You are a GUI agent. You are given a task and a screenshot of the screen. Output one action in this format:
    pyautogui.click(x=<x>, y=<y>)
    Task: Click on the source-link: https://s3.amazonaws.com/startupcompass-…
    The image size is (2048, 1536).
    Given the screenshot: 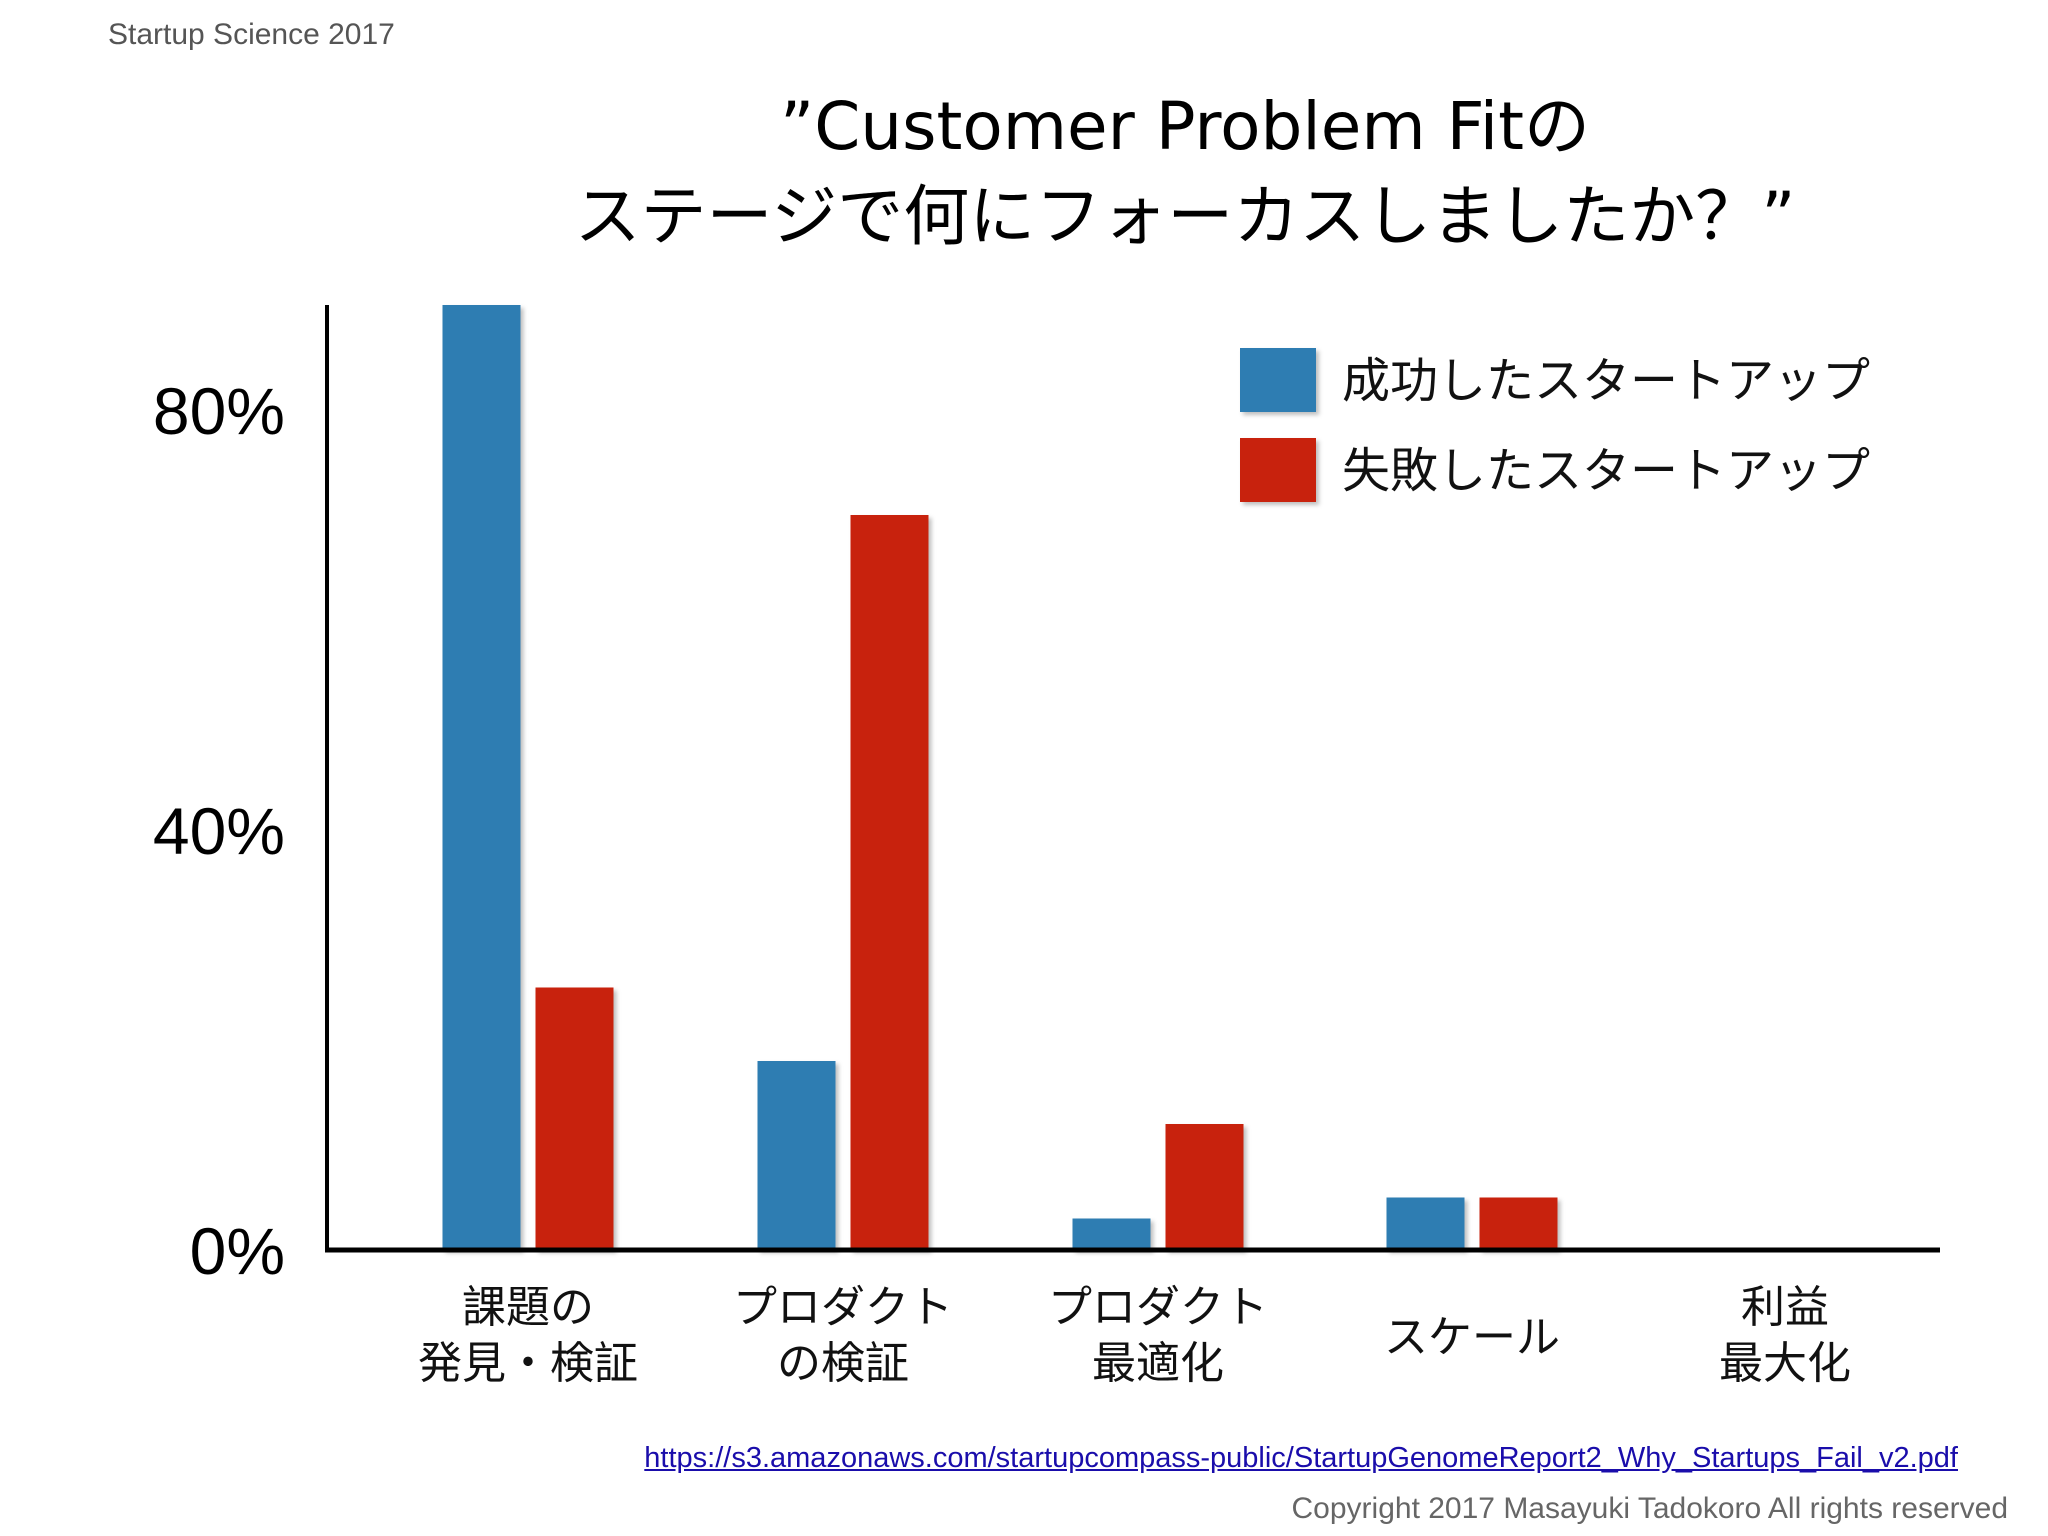 What is the action you would take?
    pyautogui.click(x=1301, y=1458)
    